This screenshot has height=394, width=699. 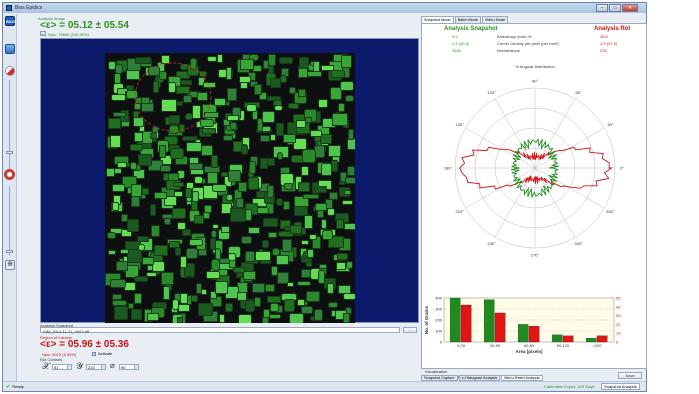 I want to click on logo-icon: BIOS, so click(x=10, y=21).